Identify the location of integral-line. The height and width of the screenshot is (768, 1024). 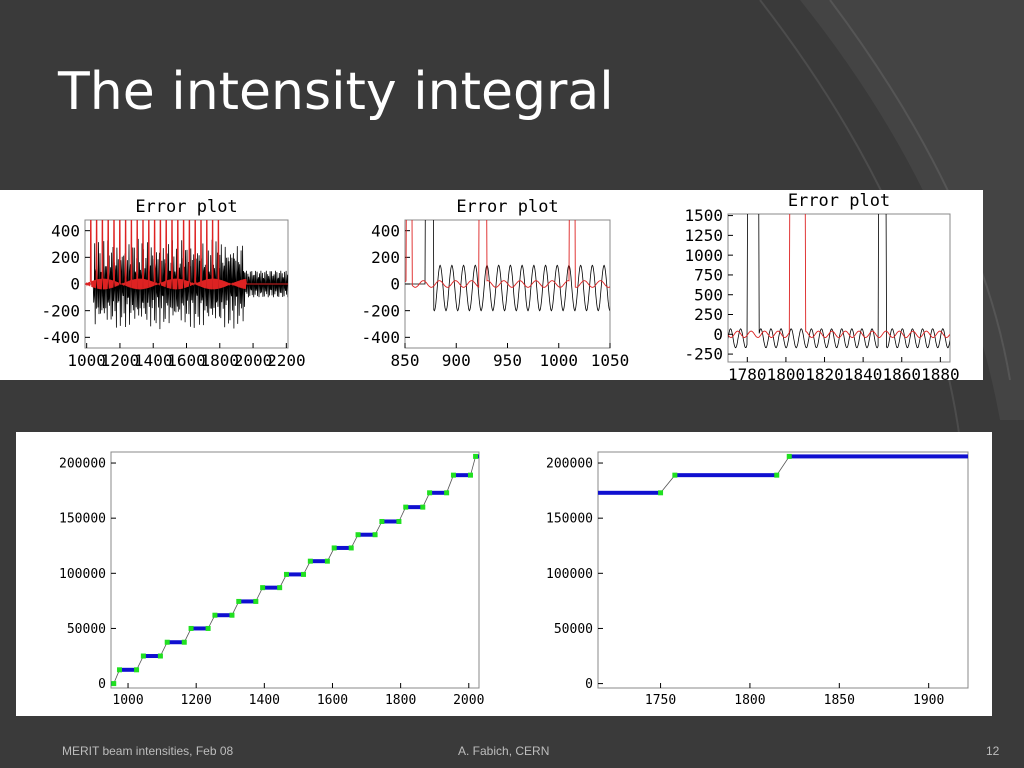
(296, 569).